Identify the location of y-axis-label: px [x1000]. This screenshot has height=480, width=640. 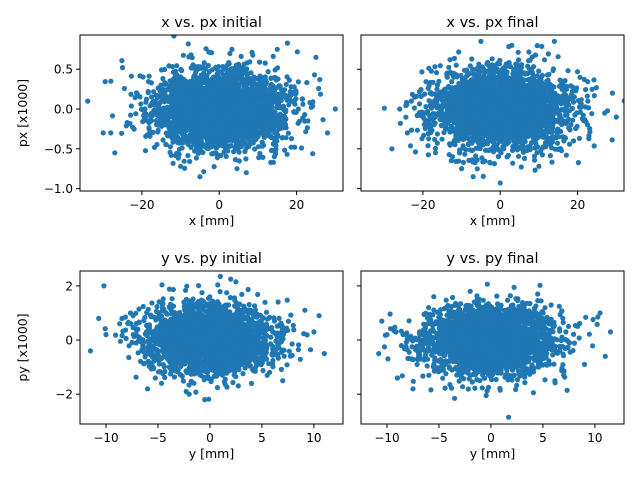
(22, 113).